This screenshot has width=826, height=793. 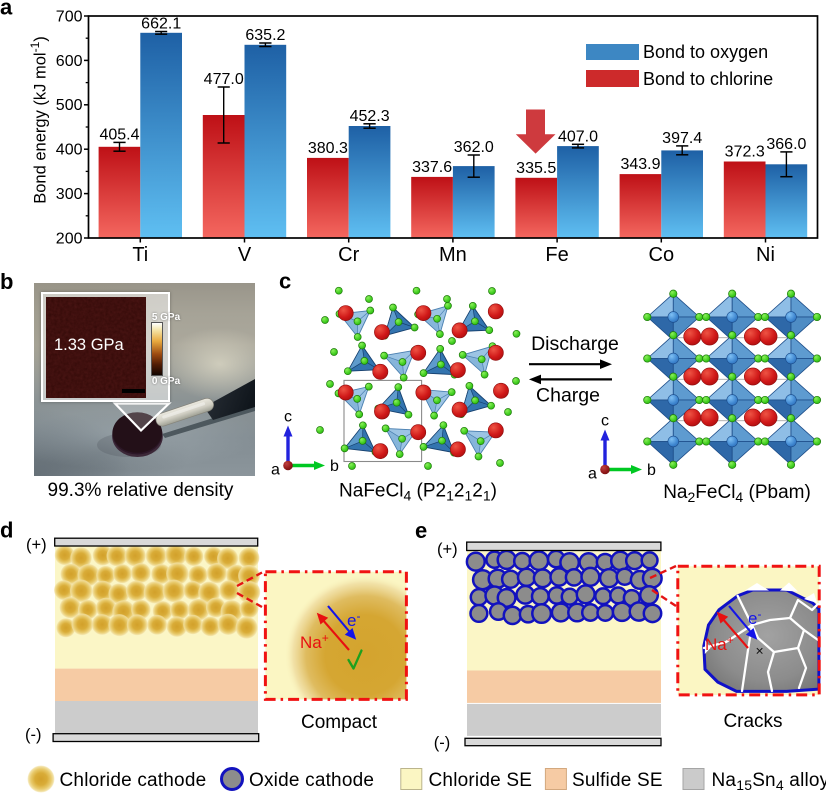 I want to click on svg-text: 600, so click(x=69, y=61).